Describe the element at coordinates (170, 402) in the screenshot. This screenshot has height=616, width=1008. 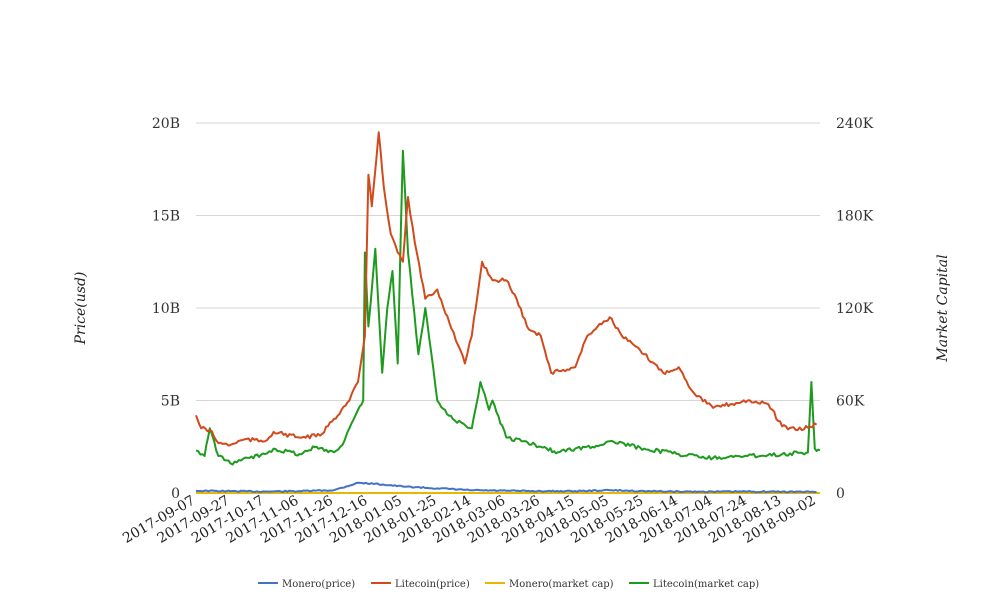
I see `left-tick-label: 5B` at that location.